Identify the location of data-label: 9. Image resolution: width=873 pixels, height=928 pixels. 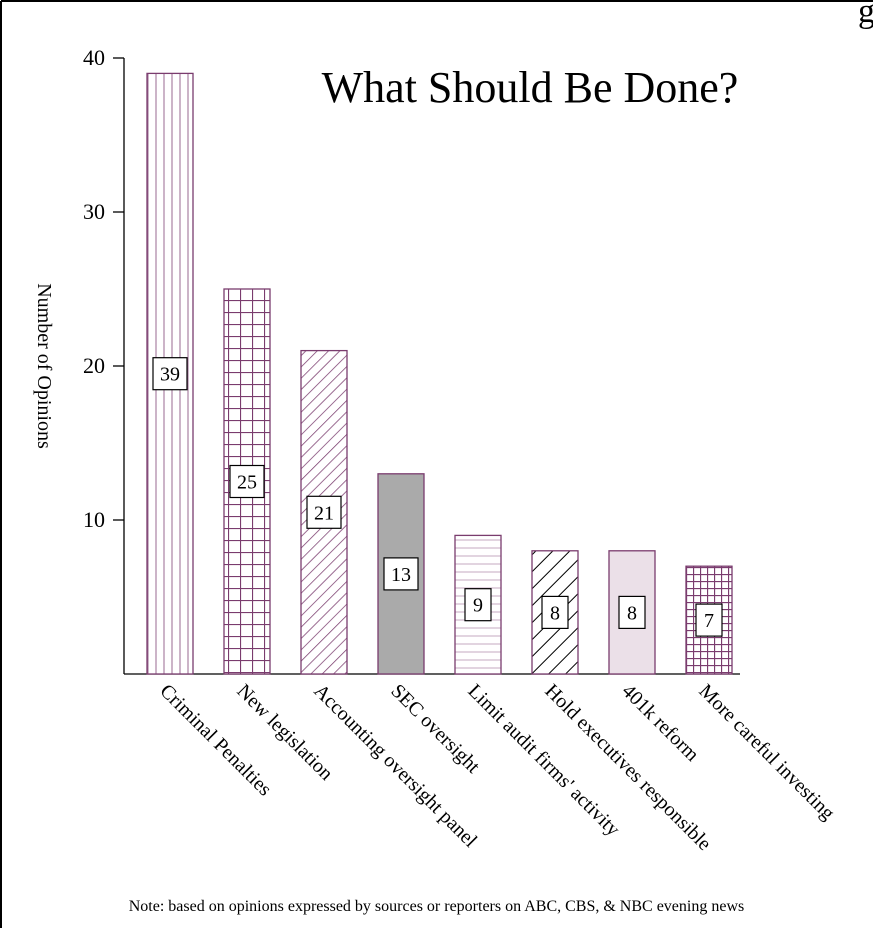
(478, 606).